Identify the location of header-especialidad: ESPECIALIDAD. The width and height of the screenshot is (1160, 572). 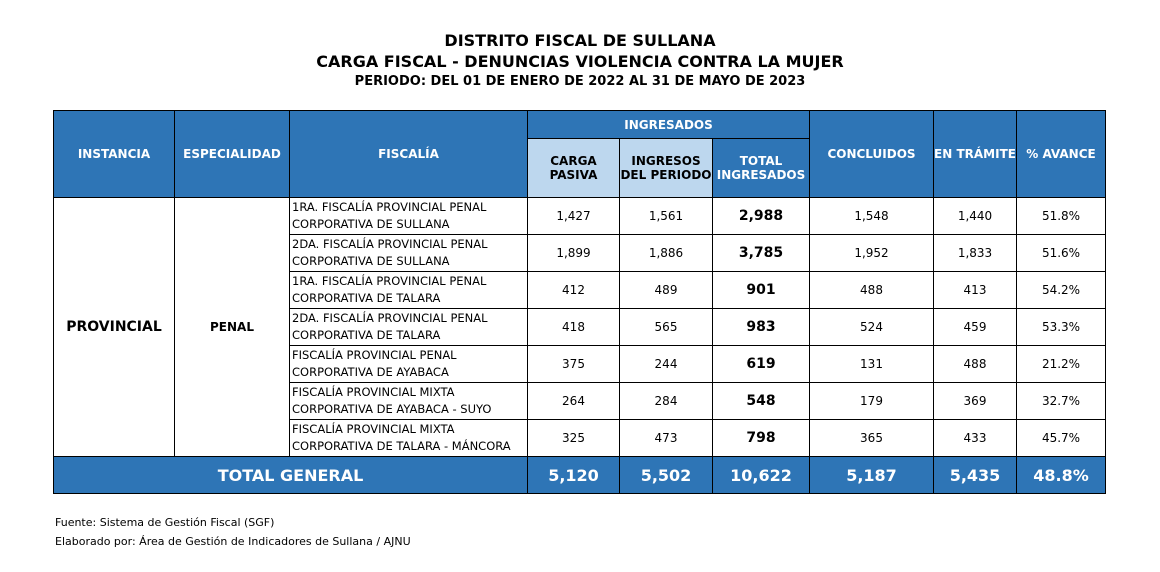
(232, 154).